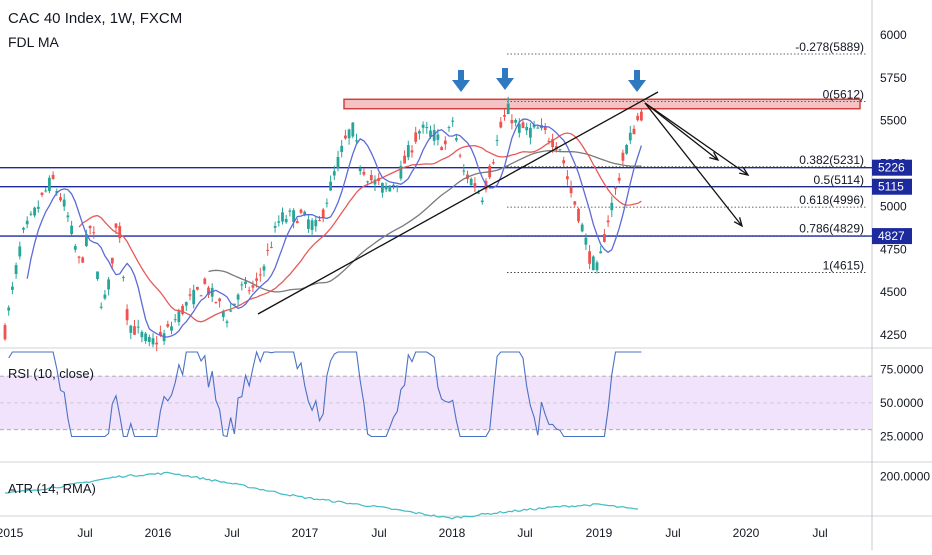  Describe the element at coordinates (325, 394) in the screenshot. I see `rsi-line` at that location.